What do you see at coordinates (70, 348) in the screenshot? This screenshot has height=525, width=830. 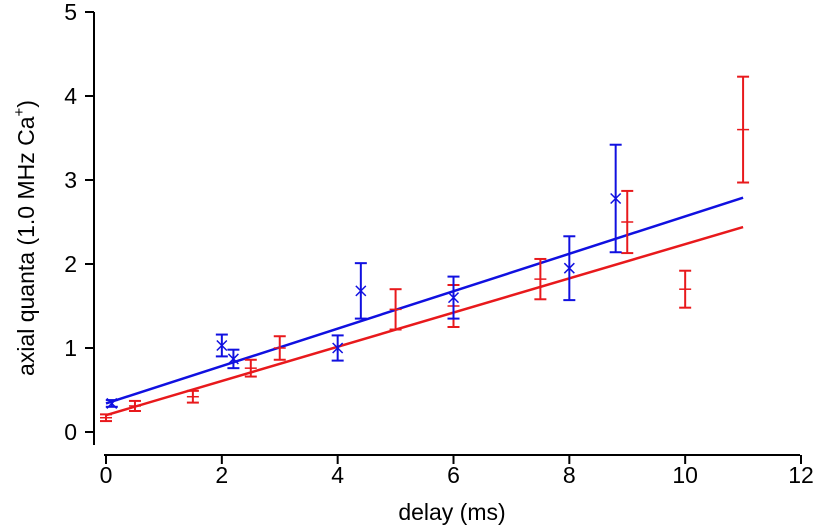 I see `y-tick-label: 1` at bounding box center [70, 348].